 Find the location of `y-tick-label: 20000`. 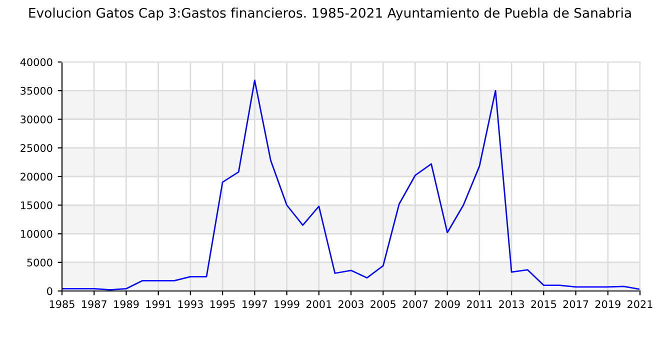

y-tick-label: 20000 is located at coordinates (36, 176).